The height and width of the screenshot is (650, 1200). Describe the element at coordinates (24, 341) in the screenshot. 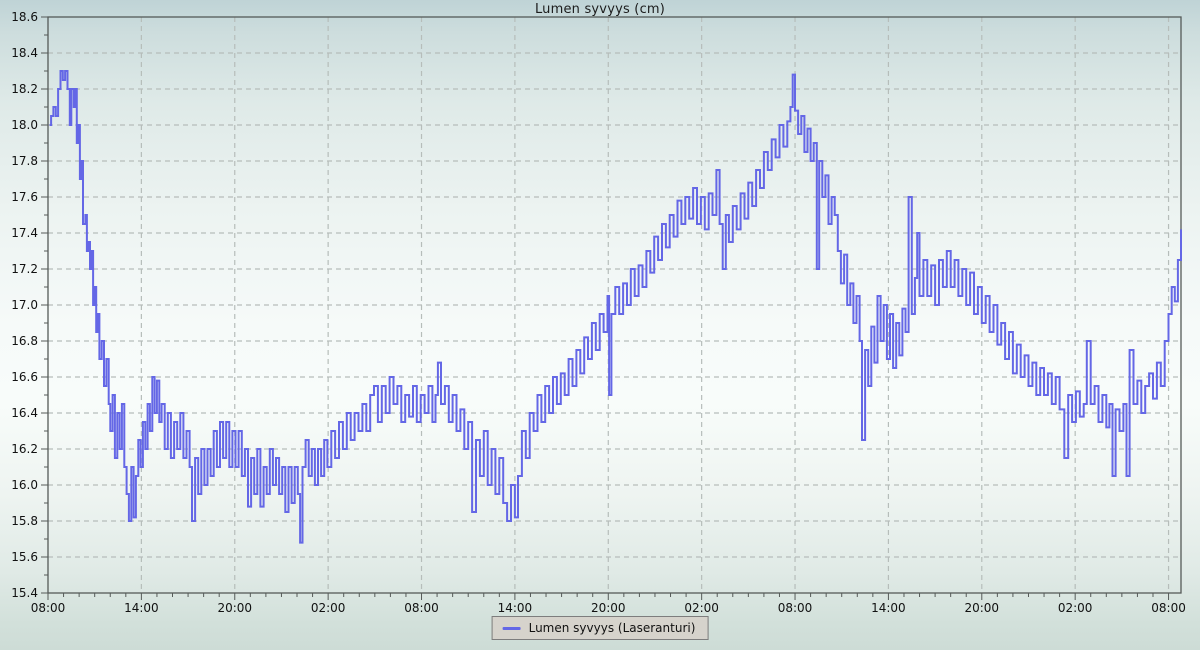

I see `y-tick-label: 16.8` at that location.